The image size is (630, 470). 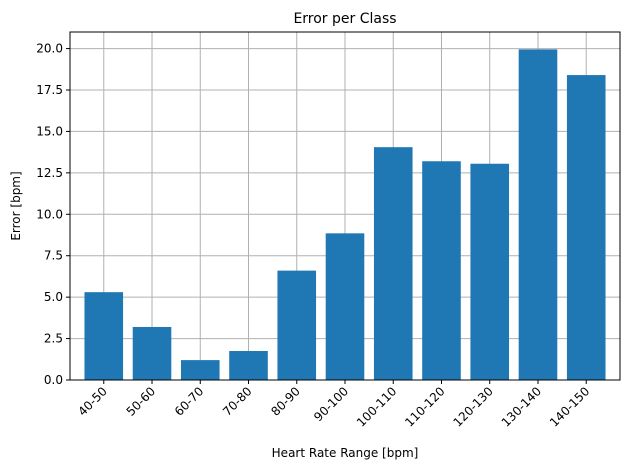 What do you see at coordinates (49, 214) in the screenshot?
I see `y-tick-label: 10.0` at bounding box center [49, 214].